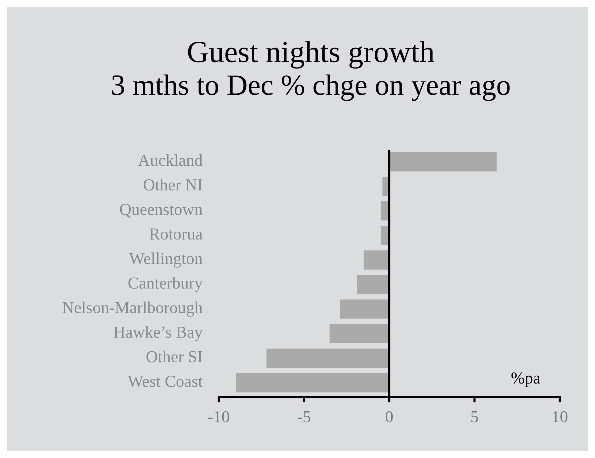  Describe the element at coordinates (170, 160) in the screenshot. I see `y-tick-label: Auckland` at that location.